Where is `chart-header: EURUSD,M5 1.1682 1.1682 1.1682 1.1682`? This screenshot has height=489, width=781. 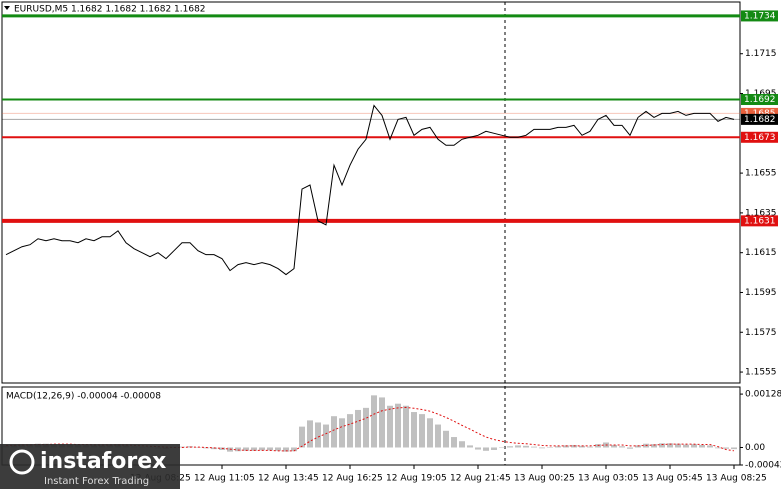
chart-header: EURUSD,M5 1.1682 1.1682 1.1682 1.1682 is located at coordinates (110, 10).